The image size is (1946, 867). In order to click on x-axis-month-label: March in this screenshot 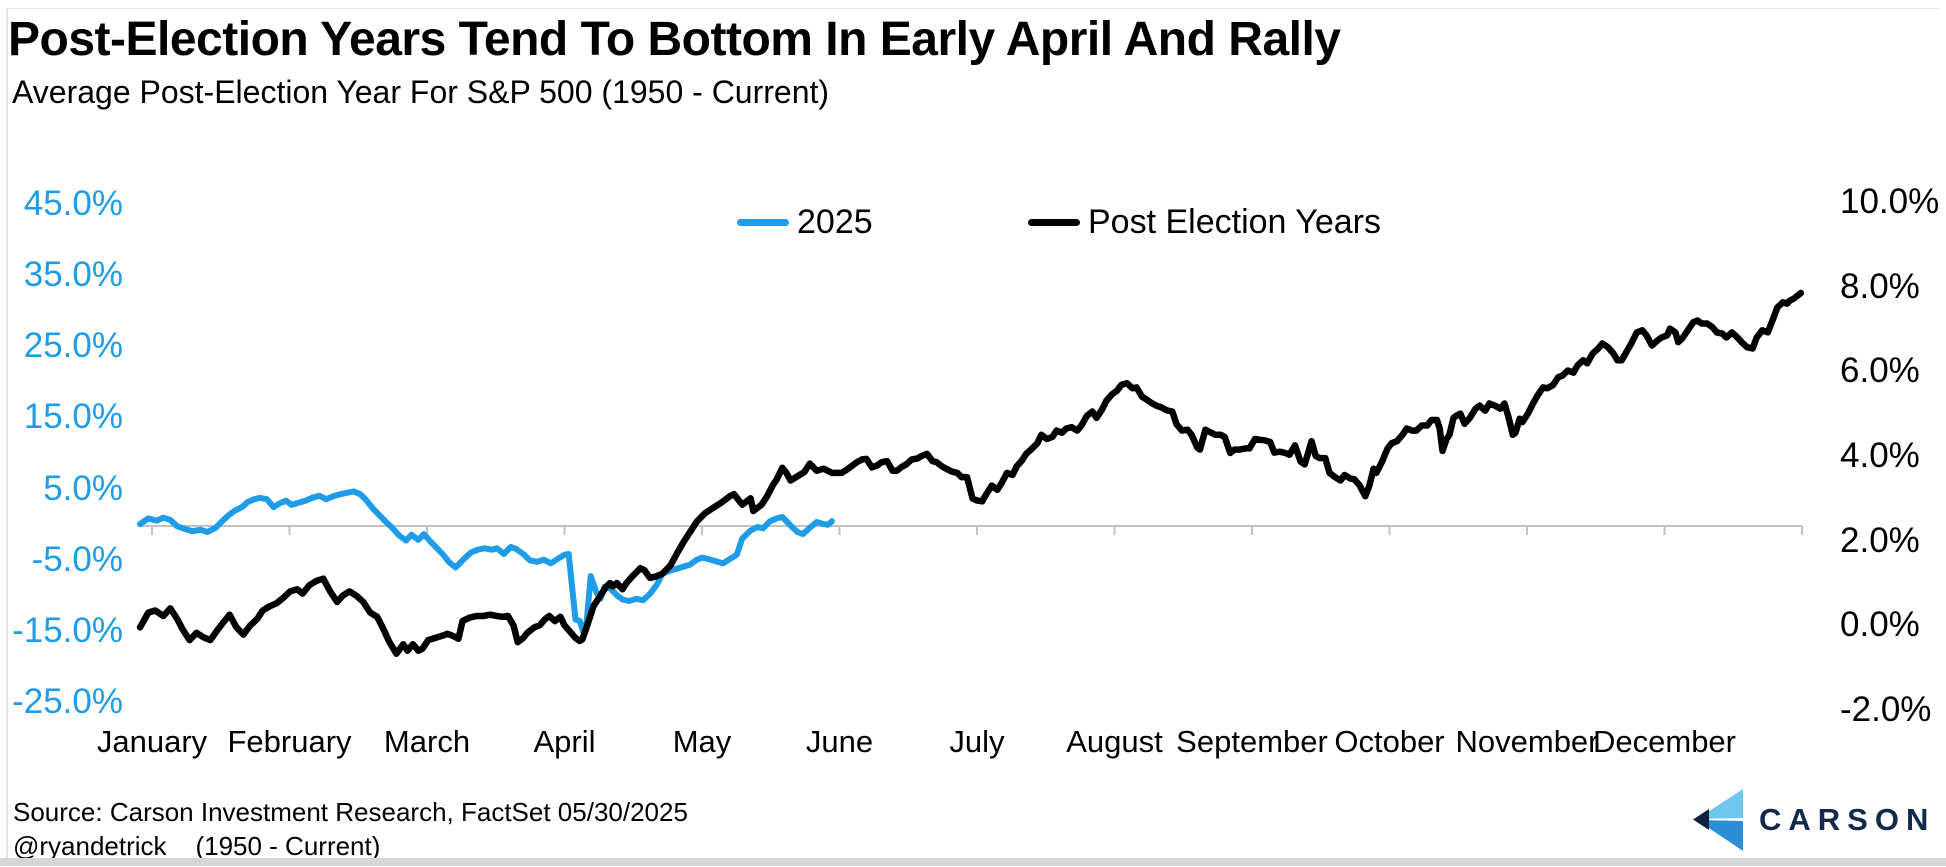, I will do `click(427, 741)`.